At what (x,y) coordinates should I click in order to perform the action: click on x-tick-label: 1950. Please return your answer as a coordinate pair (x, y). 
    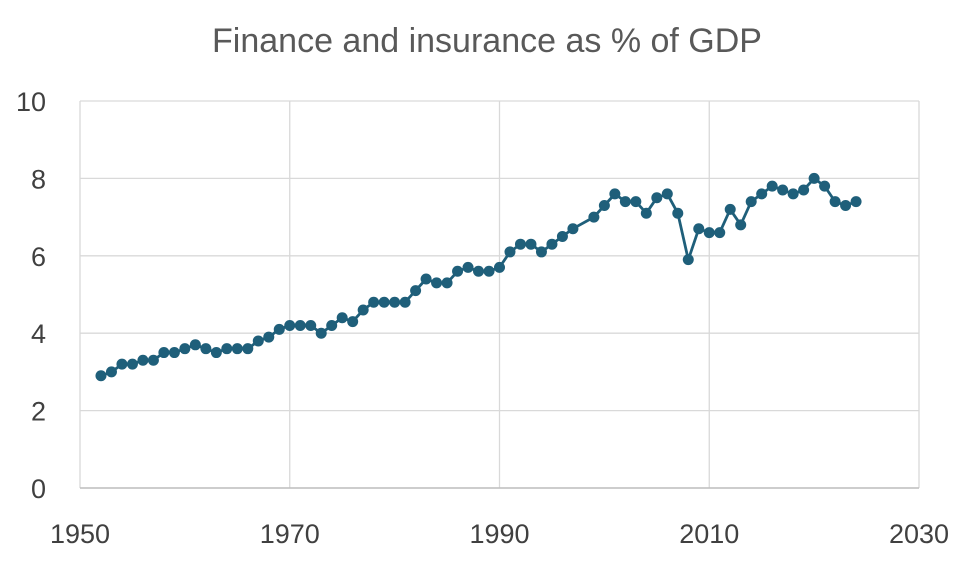
    Looking at the image, I should click on (80, 534).